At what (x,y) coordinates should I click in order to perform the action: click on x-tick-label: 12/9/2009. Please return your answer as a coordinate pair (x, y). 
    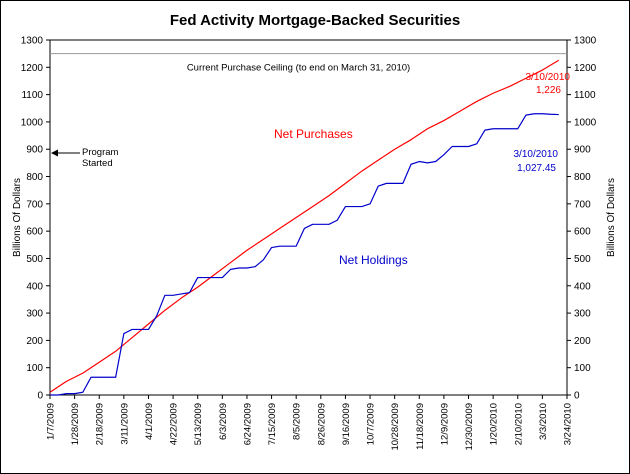
    Looking at the image, I should click on (444, 424).